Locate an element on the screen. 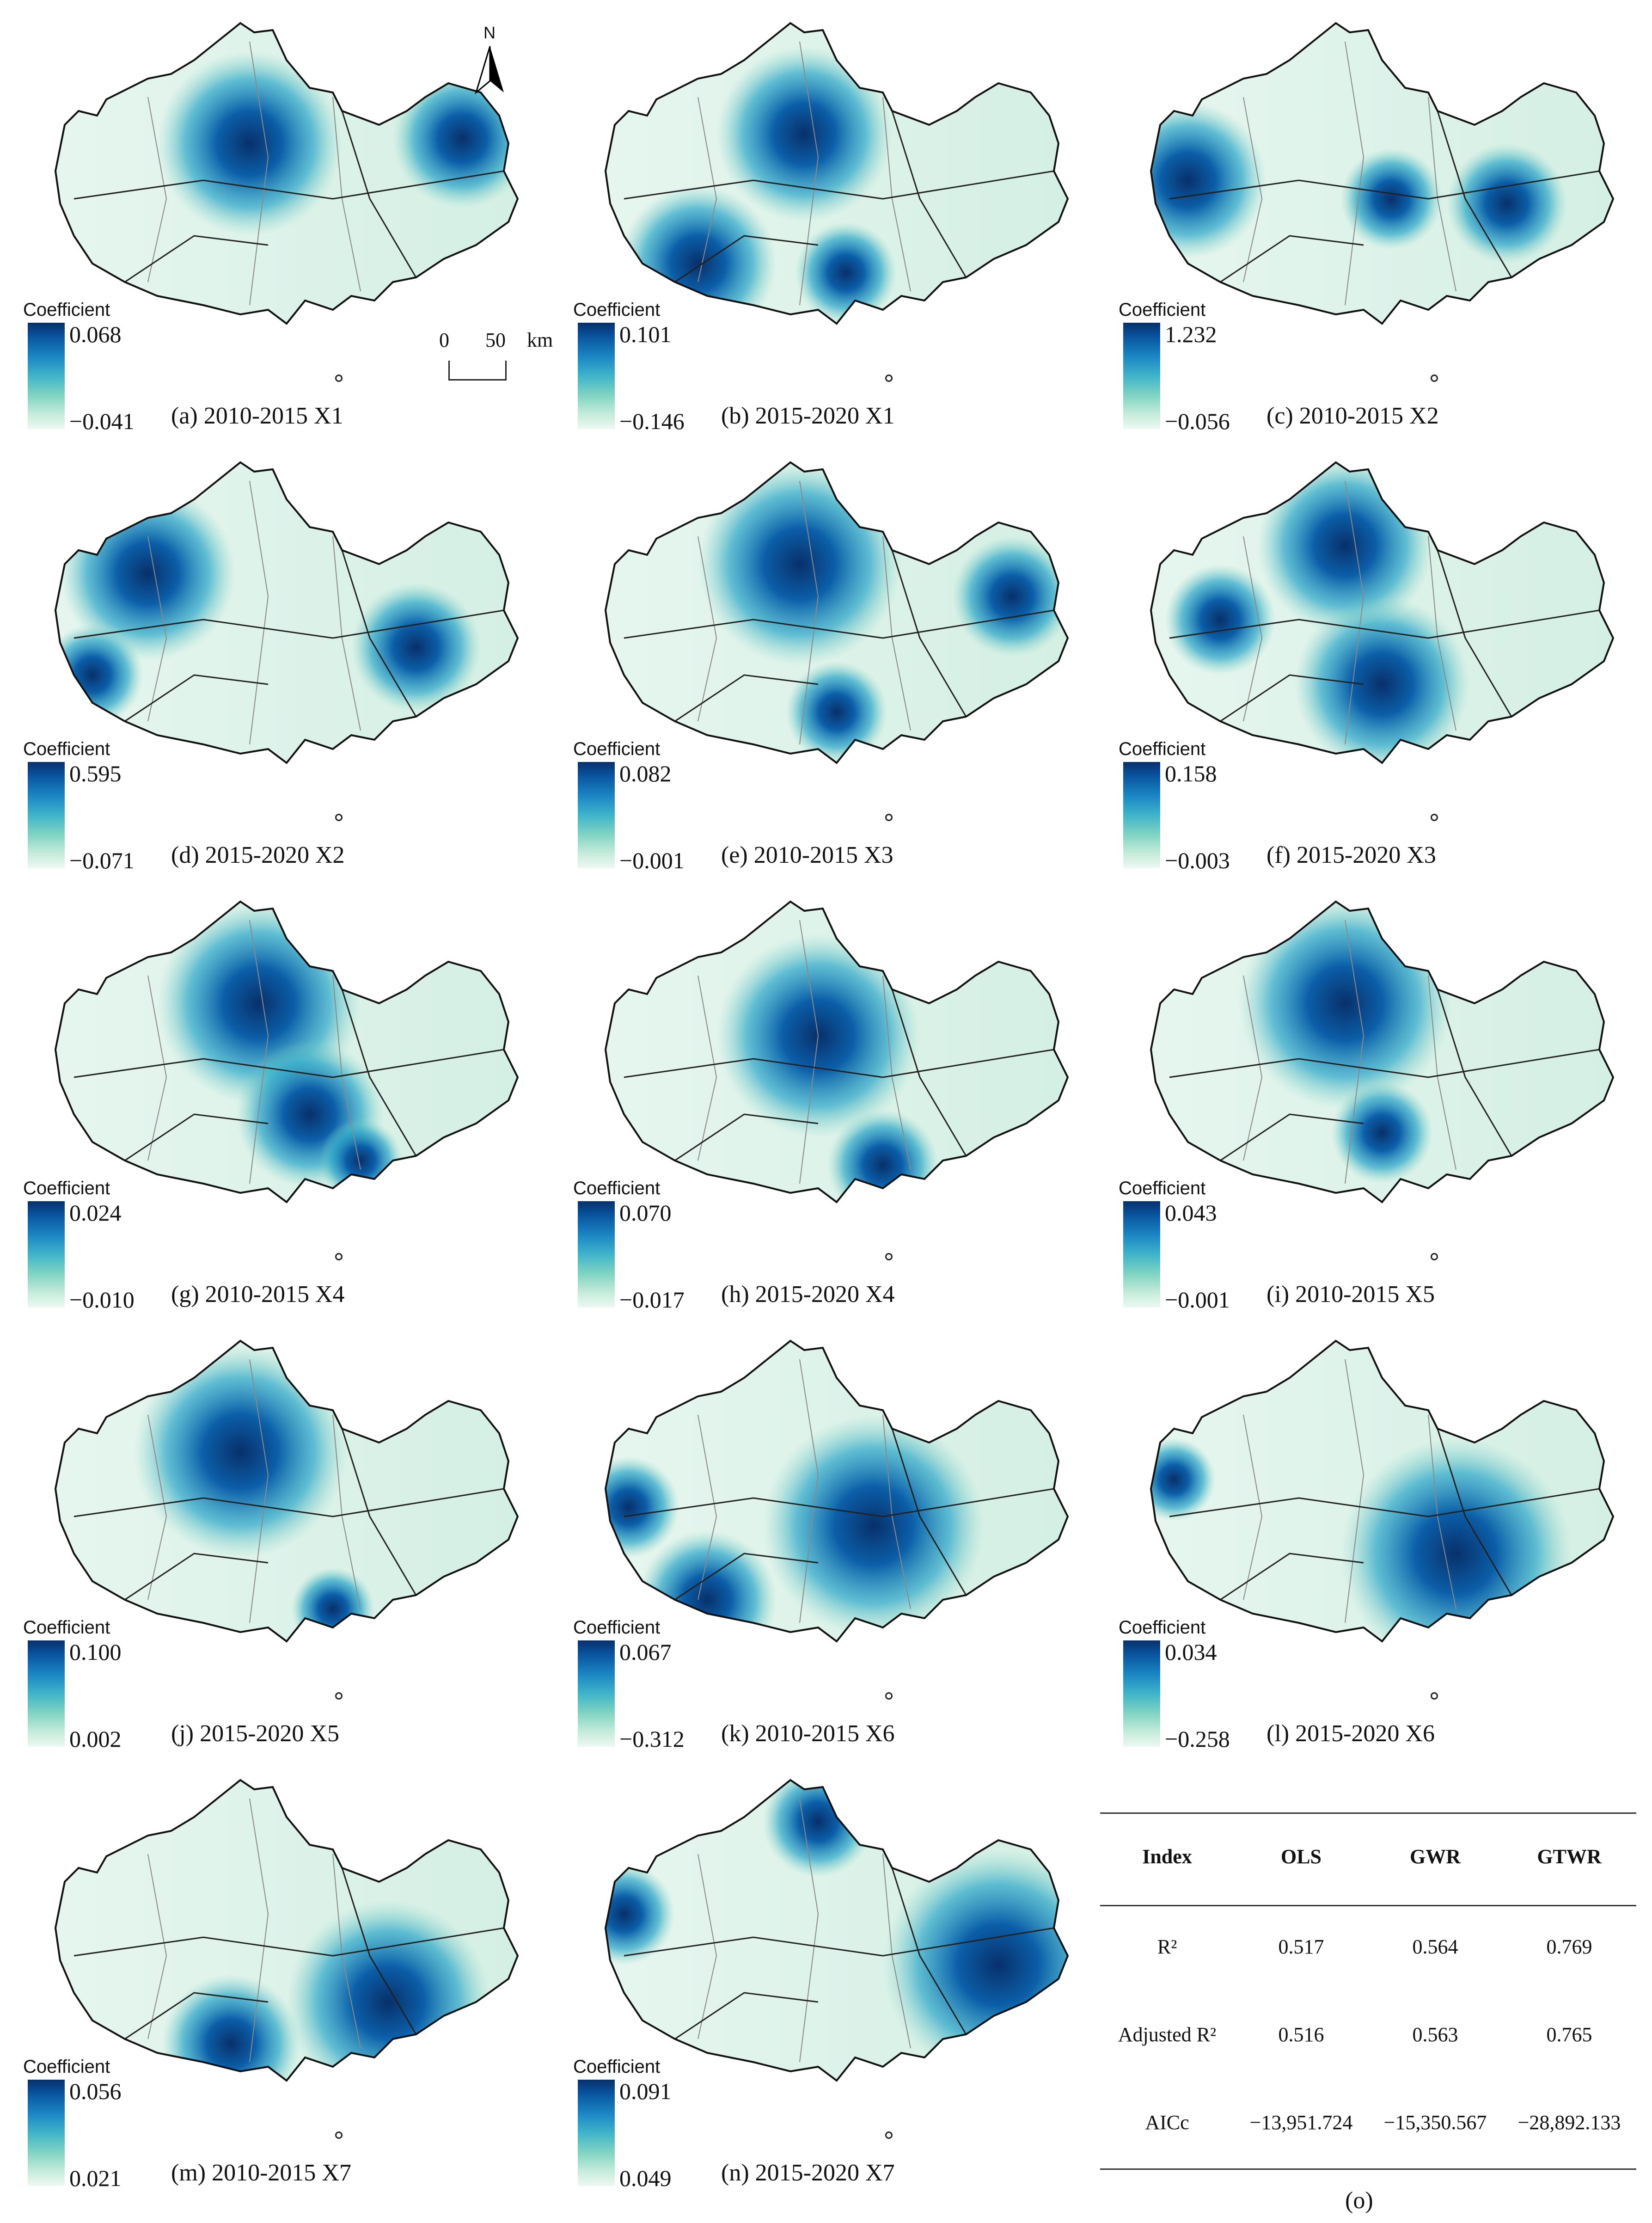  map-panel-n: Coefficient 0.091 0.049 (n) 2015-2020 X7 is located at coordinates (825, 1977).